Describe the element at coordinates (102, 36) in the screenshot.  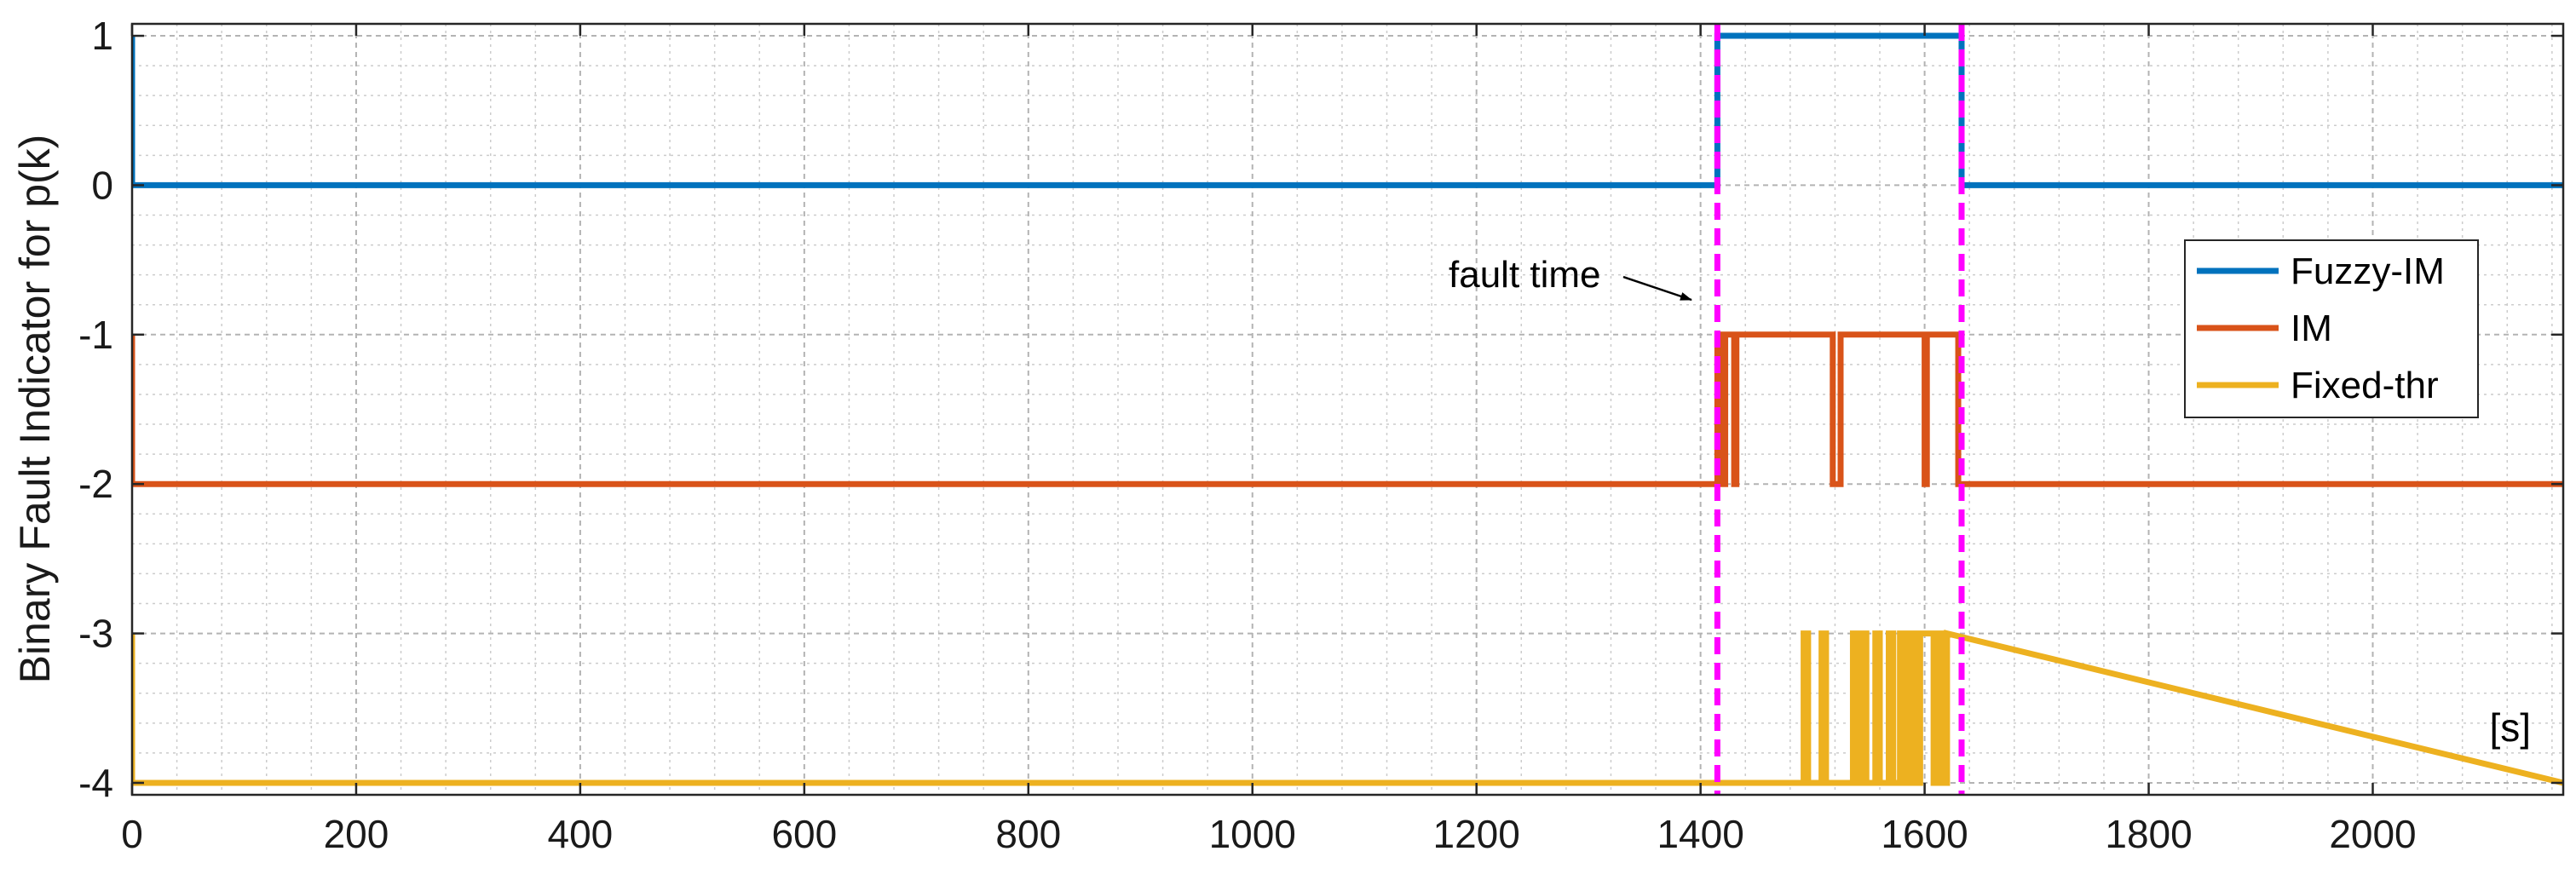
I see `y-tick-label: 1` at that location.